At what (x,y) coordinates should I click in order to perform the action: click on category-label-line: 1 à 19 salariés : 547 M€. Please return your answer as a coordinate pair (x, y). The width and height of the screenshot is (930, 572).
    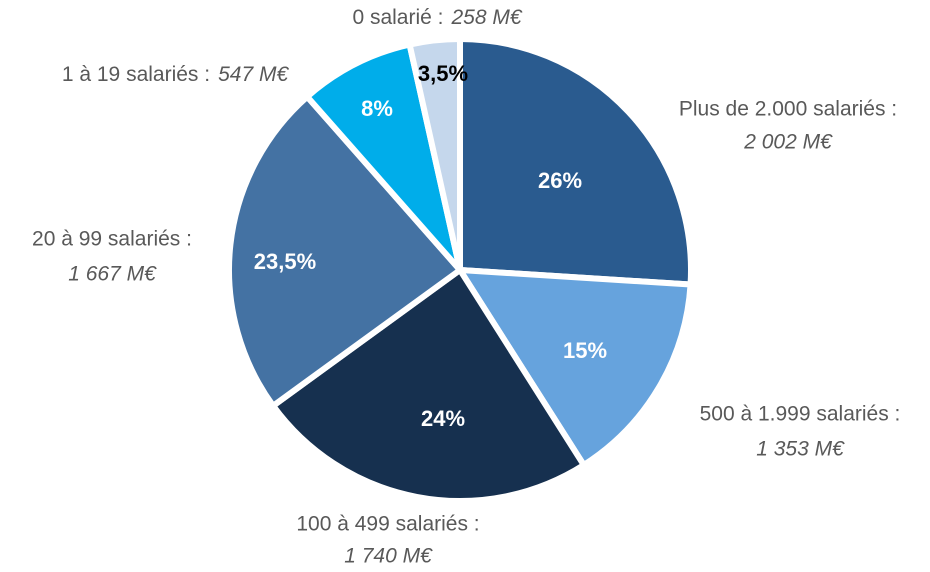
    Looking at the image, I should click on (176, 74).